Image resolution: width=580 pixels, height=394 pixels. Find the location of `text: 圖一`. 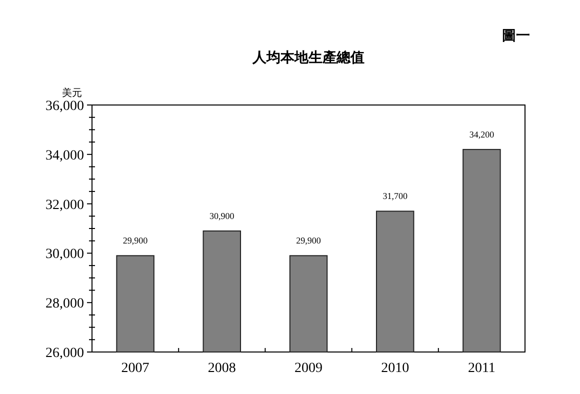

text: 圖一 is located at coordinates (516, 36).